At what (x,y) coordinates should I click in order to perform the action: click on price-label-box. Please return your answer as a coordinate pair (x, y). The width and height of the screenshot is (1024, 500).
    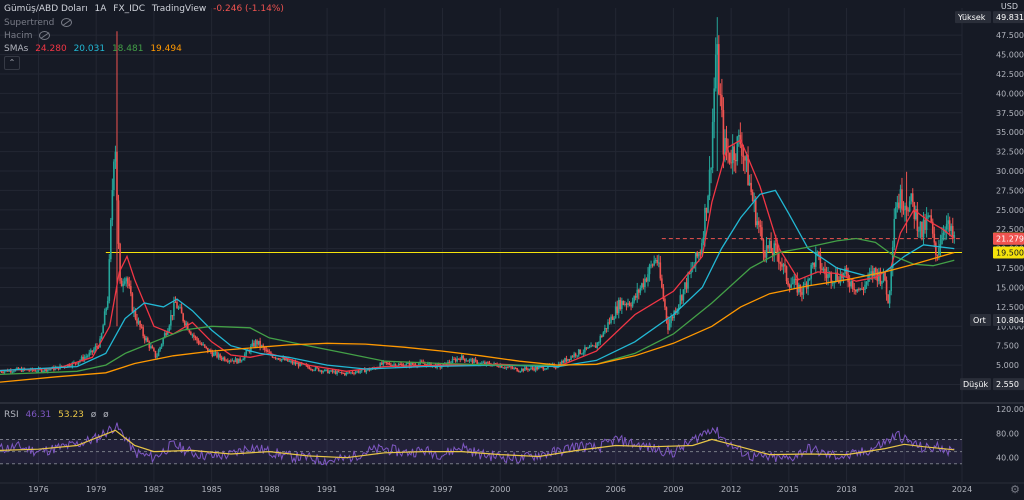
    Looking at the image, I should click on (1008, 320).